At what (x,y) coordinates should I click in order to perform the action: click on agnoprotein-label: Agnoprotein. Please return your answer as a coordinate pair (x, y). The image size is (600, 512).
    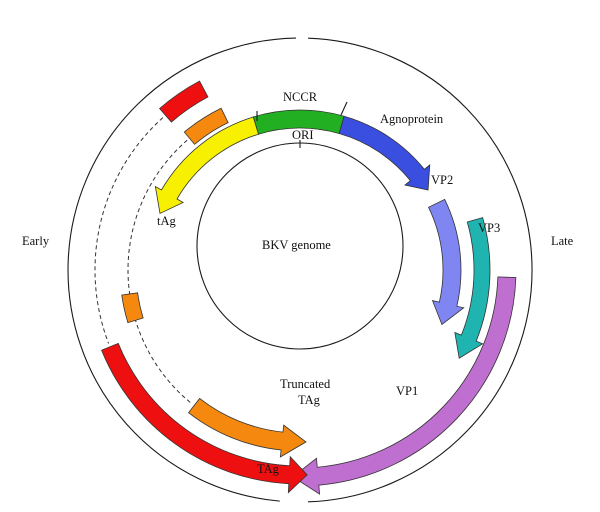
    Looking at the image, I should click on (412, 119).